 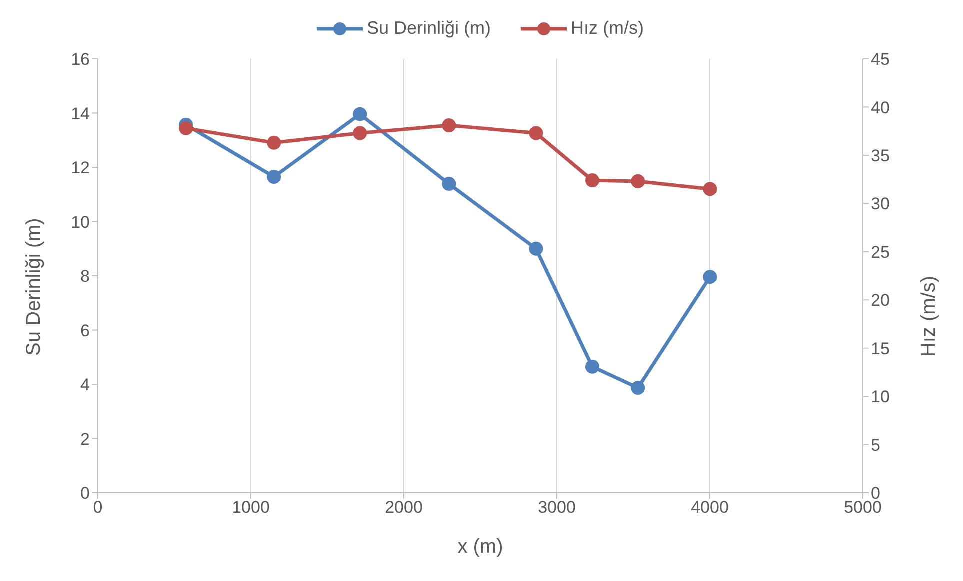 I want to click on y2-tick-label: 10, so click(x=880, y=397).